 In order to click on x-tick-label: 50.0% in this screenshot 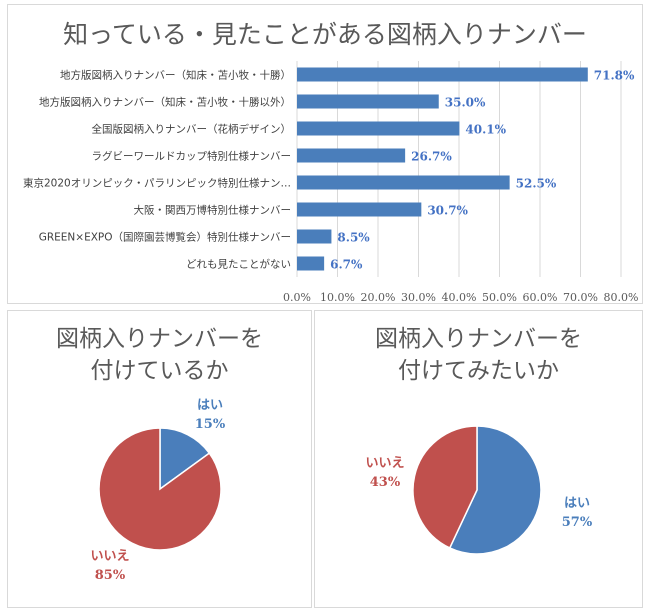, I will do `click(499, 297)`.